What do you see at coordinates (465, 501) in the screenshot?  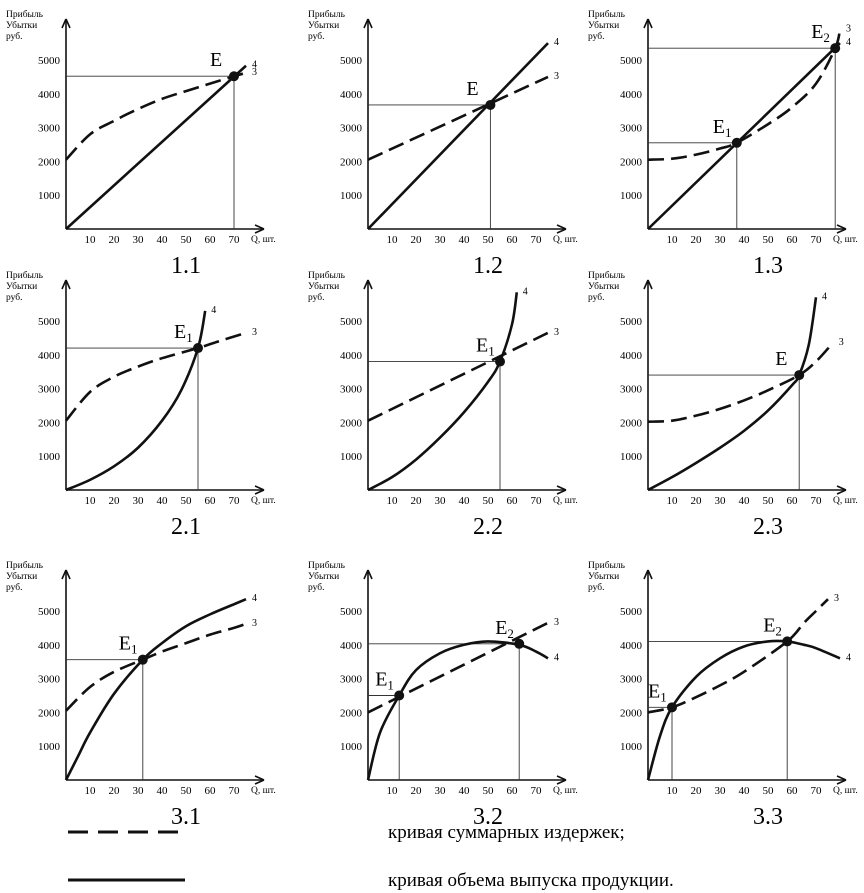 I see `x-tick-label: 40` at bounding box center [465, 501].